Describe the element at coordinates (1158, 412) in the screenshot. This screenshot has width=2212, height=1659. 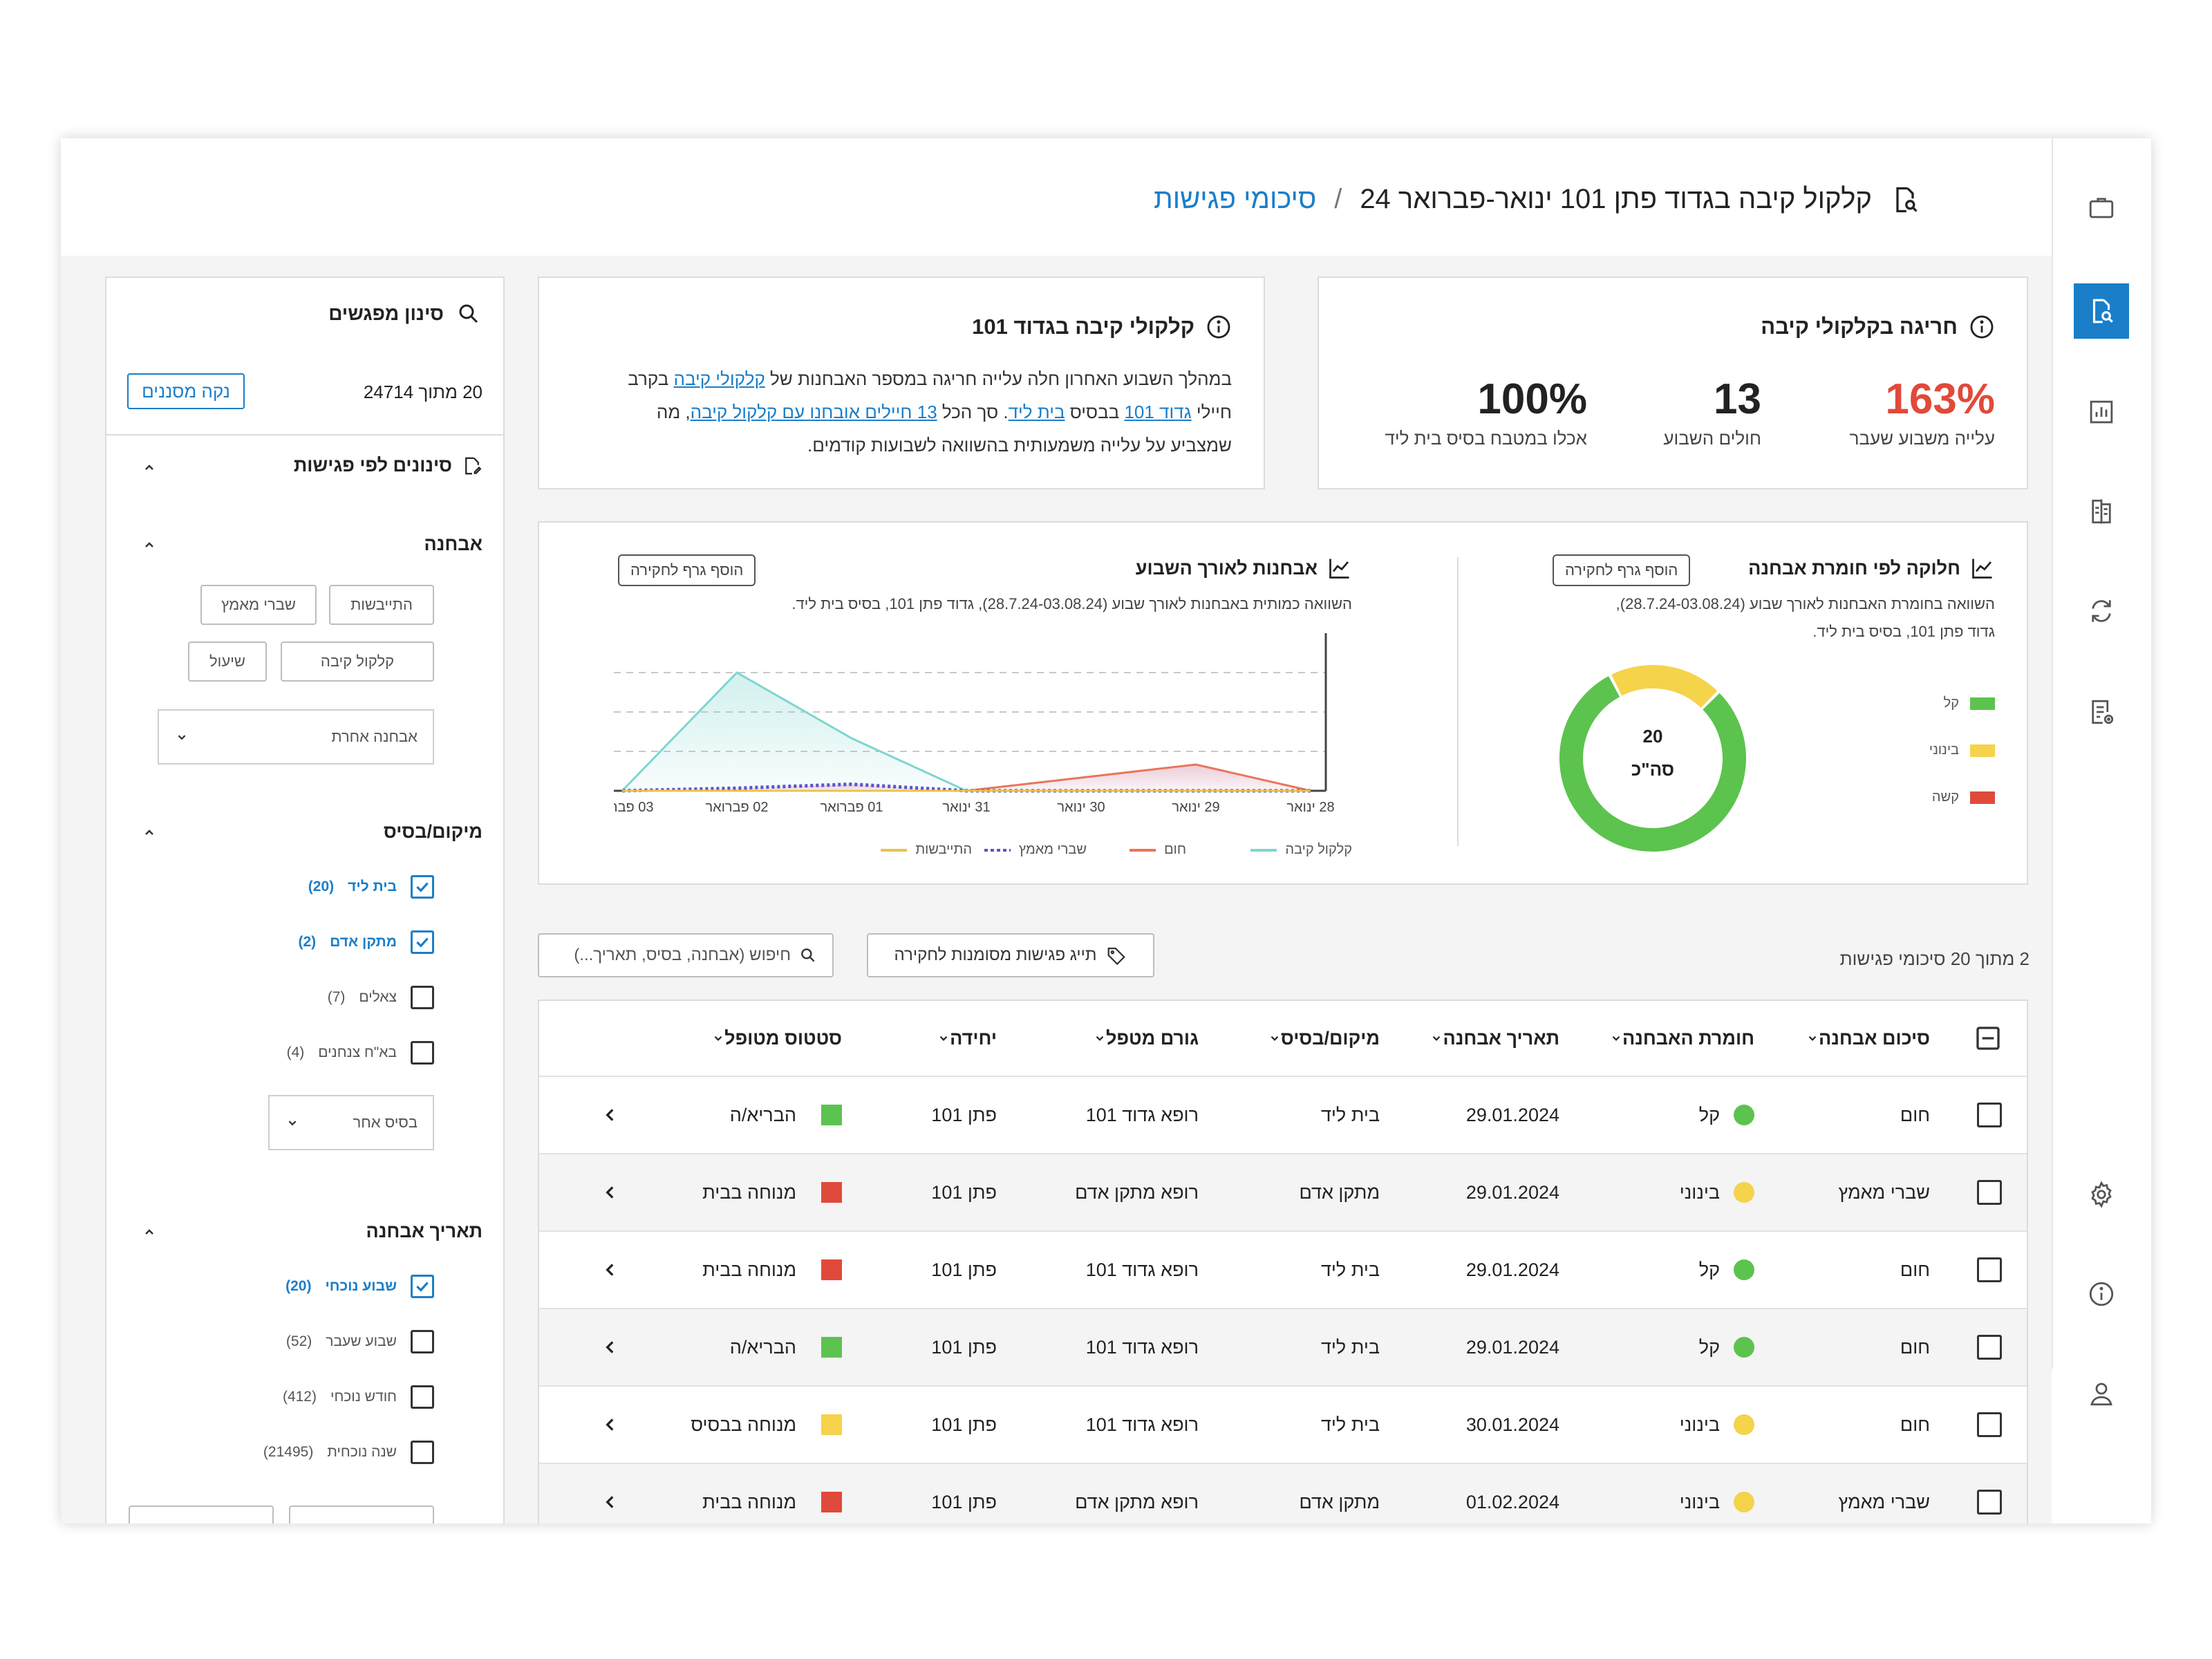
I see `insight-link-battalion: גדוד 101` at that location.